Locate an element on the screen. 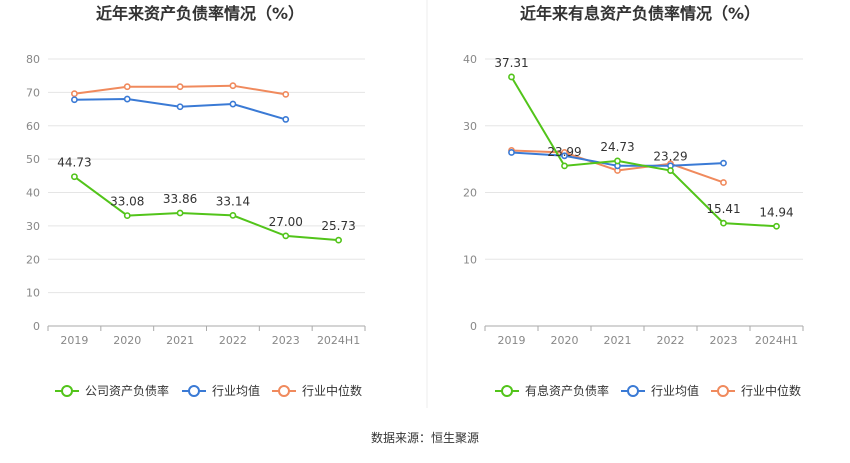 The image size is (850, 463). data-label: 14.94 is located at coordinates (776, 212).